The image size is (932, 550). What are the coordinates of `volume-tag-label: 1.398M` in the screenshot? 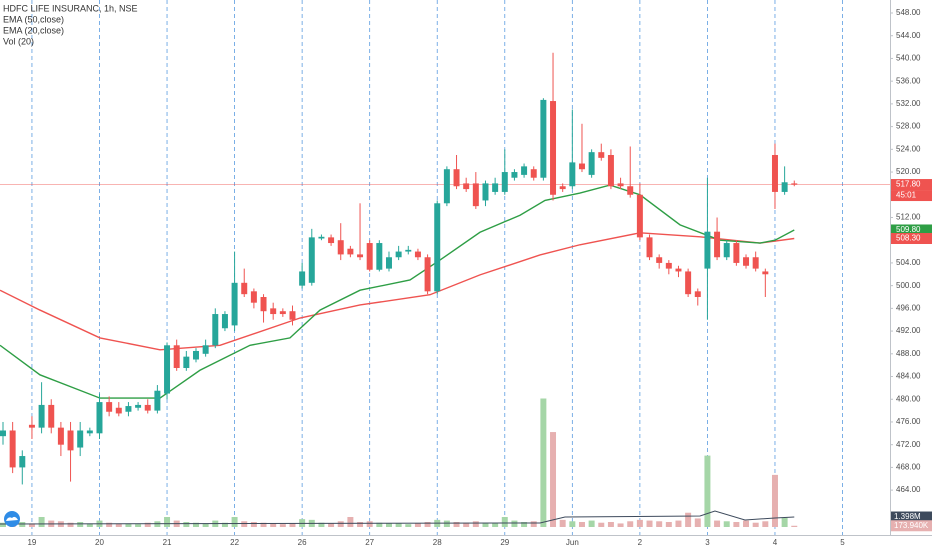 It's located at (907, 516).